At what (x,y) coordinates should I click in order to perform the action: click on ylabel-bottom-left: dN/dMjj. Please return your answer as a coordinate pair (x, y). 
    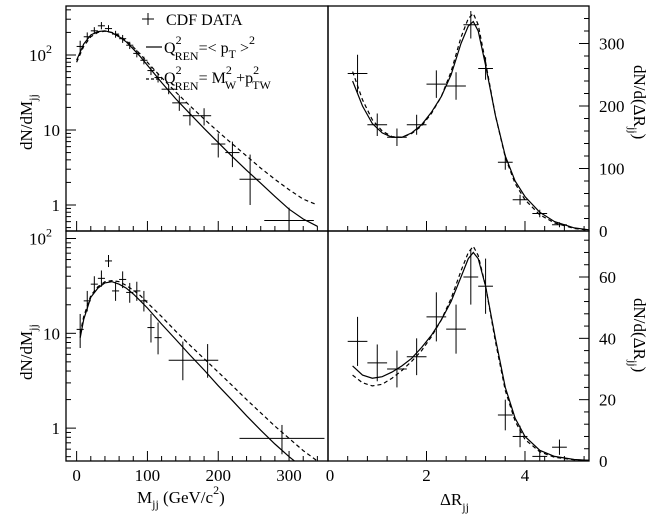
    Looking at the image, I should click on (28, 352).